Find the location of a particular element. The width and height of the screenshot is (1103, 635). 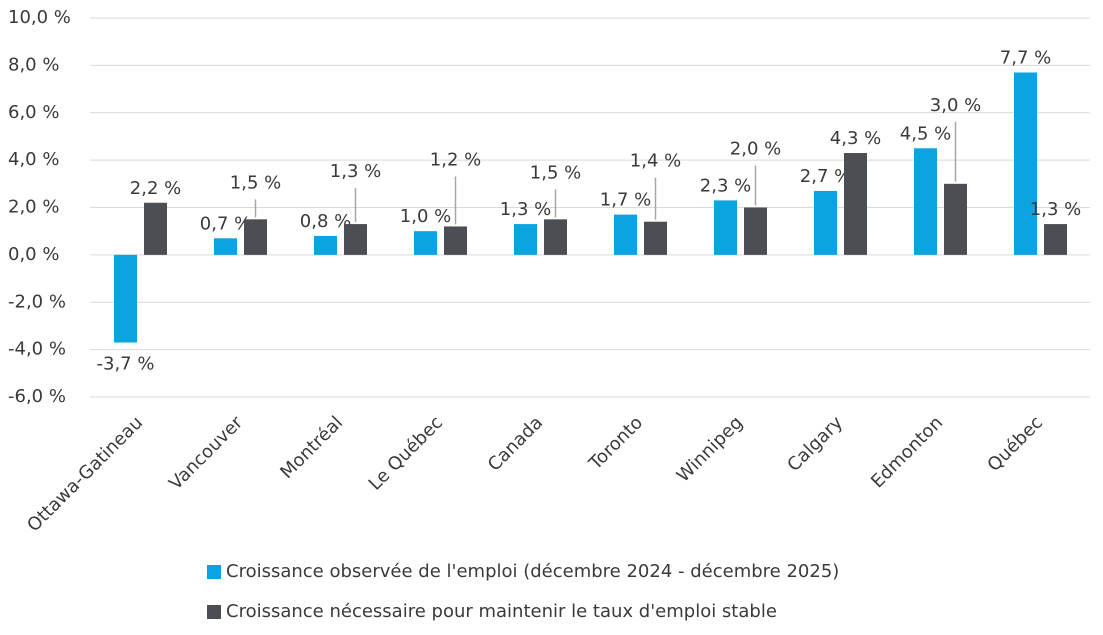

x-tick-label: Ottawa-Gatineau is located at coordinates (85, 474).